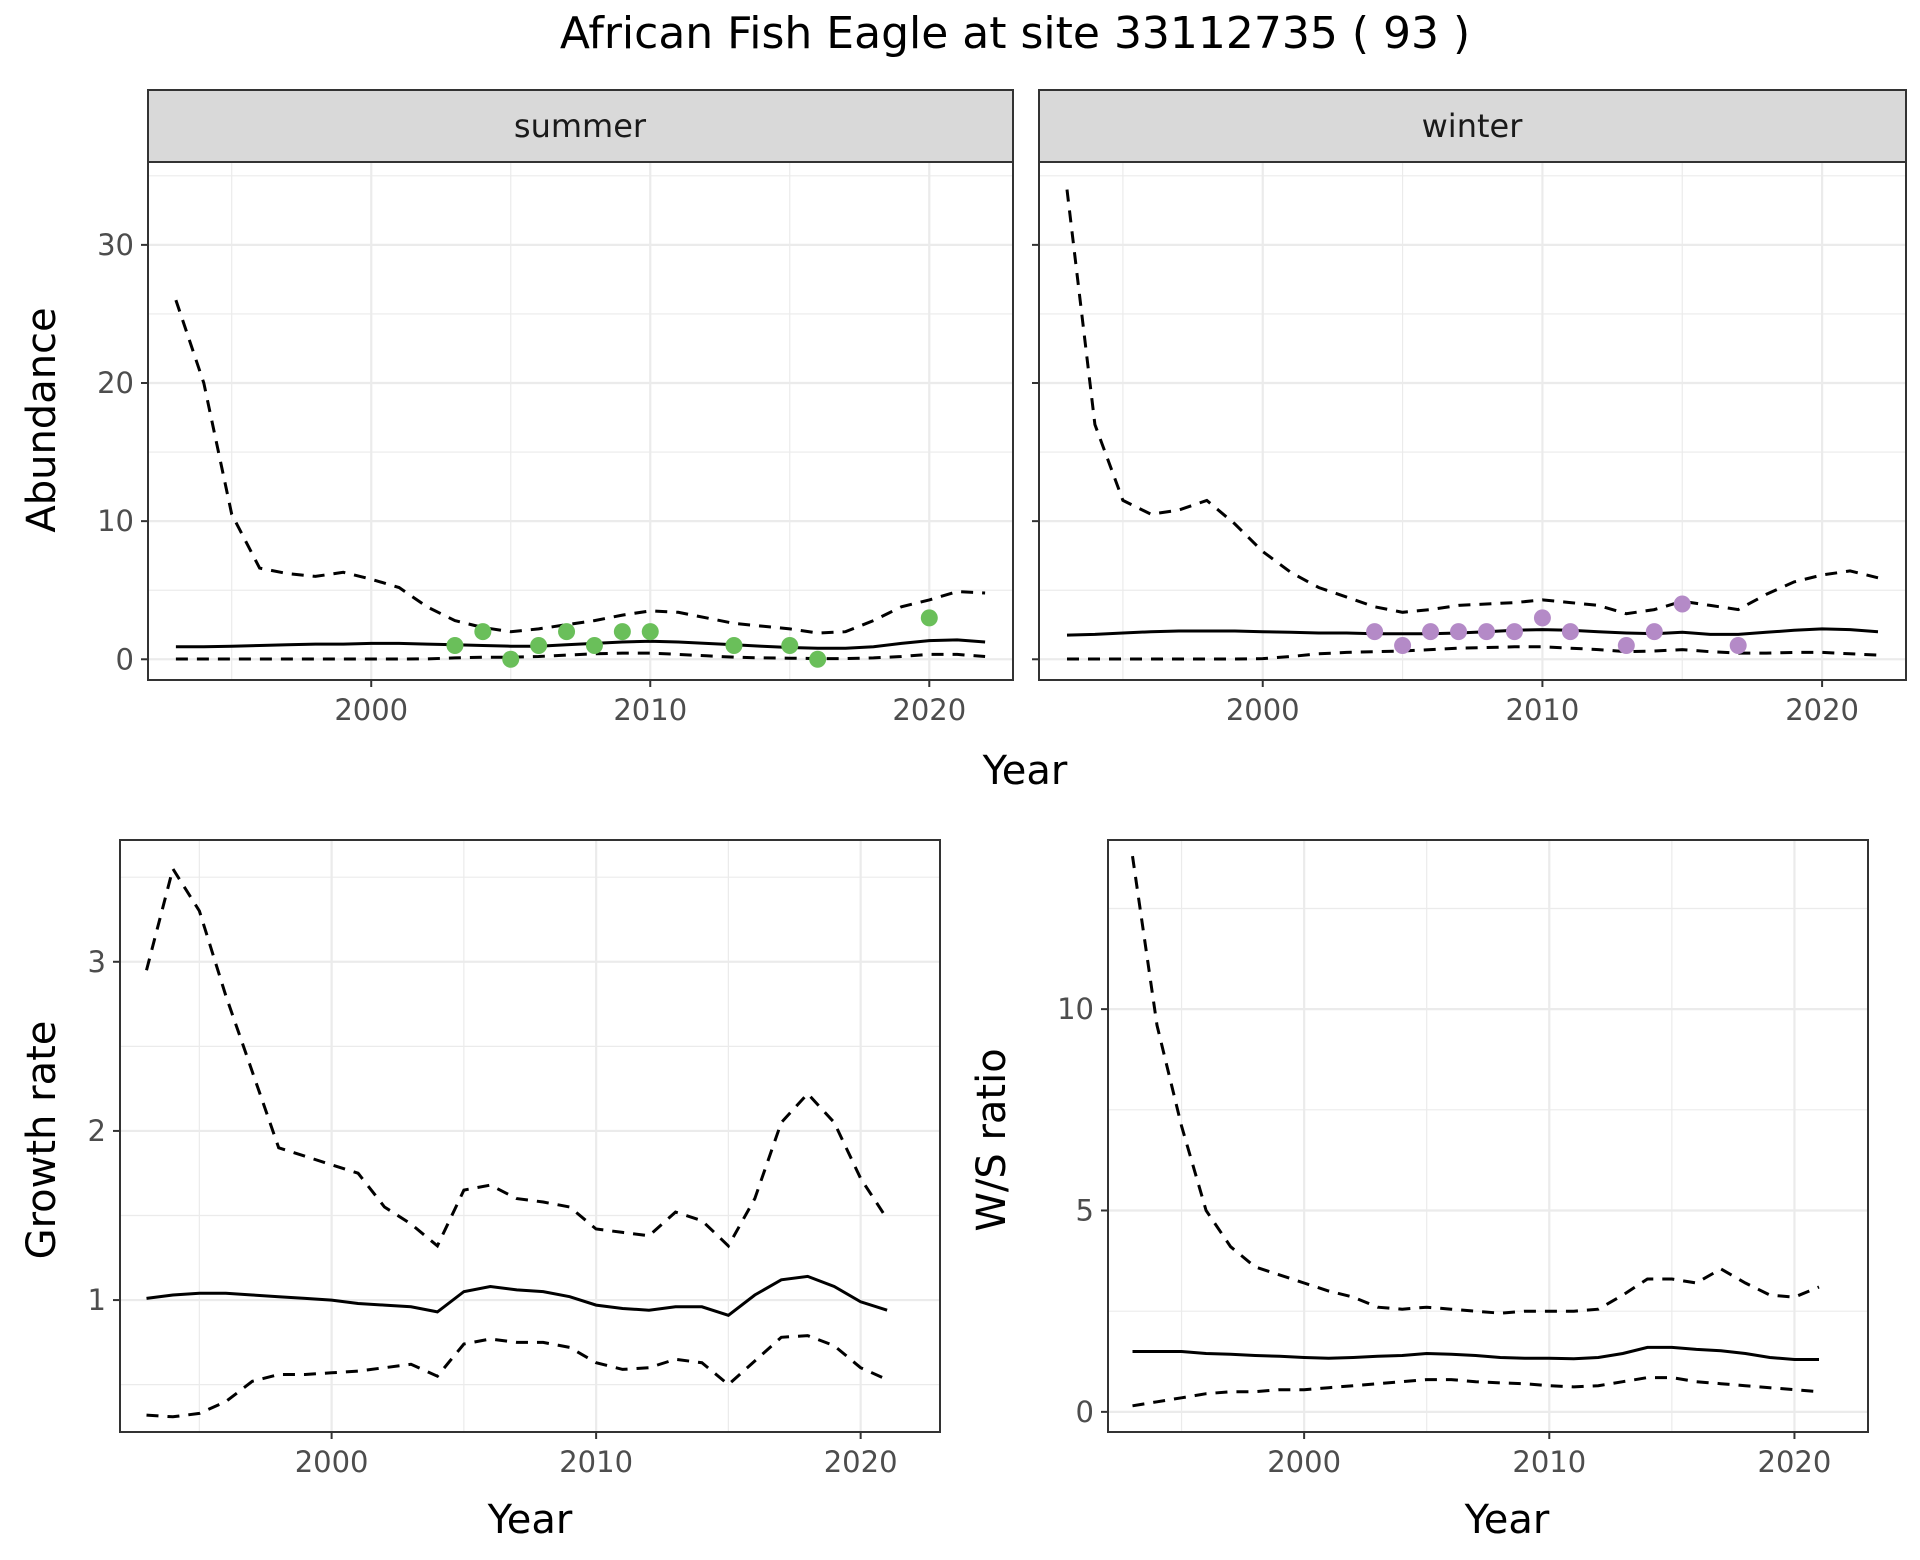 The width and height of the screenshot is (1920, 1560). I want to click on growth-y-axis-title: Growth rate, so click(42, 1140).